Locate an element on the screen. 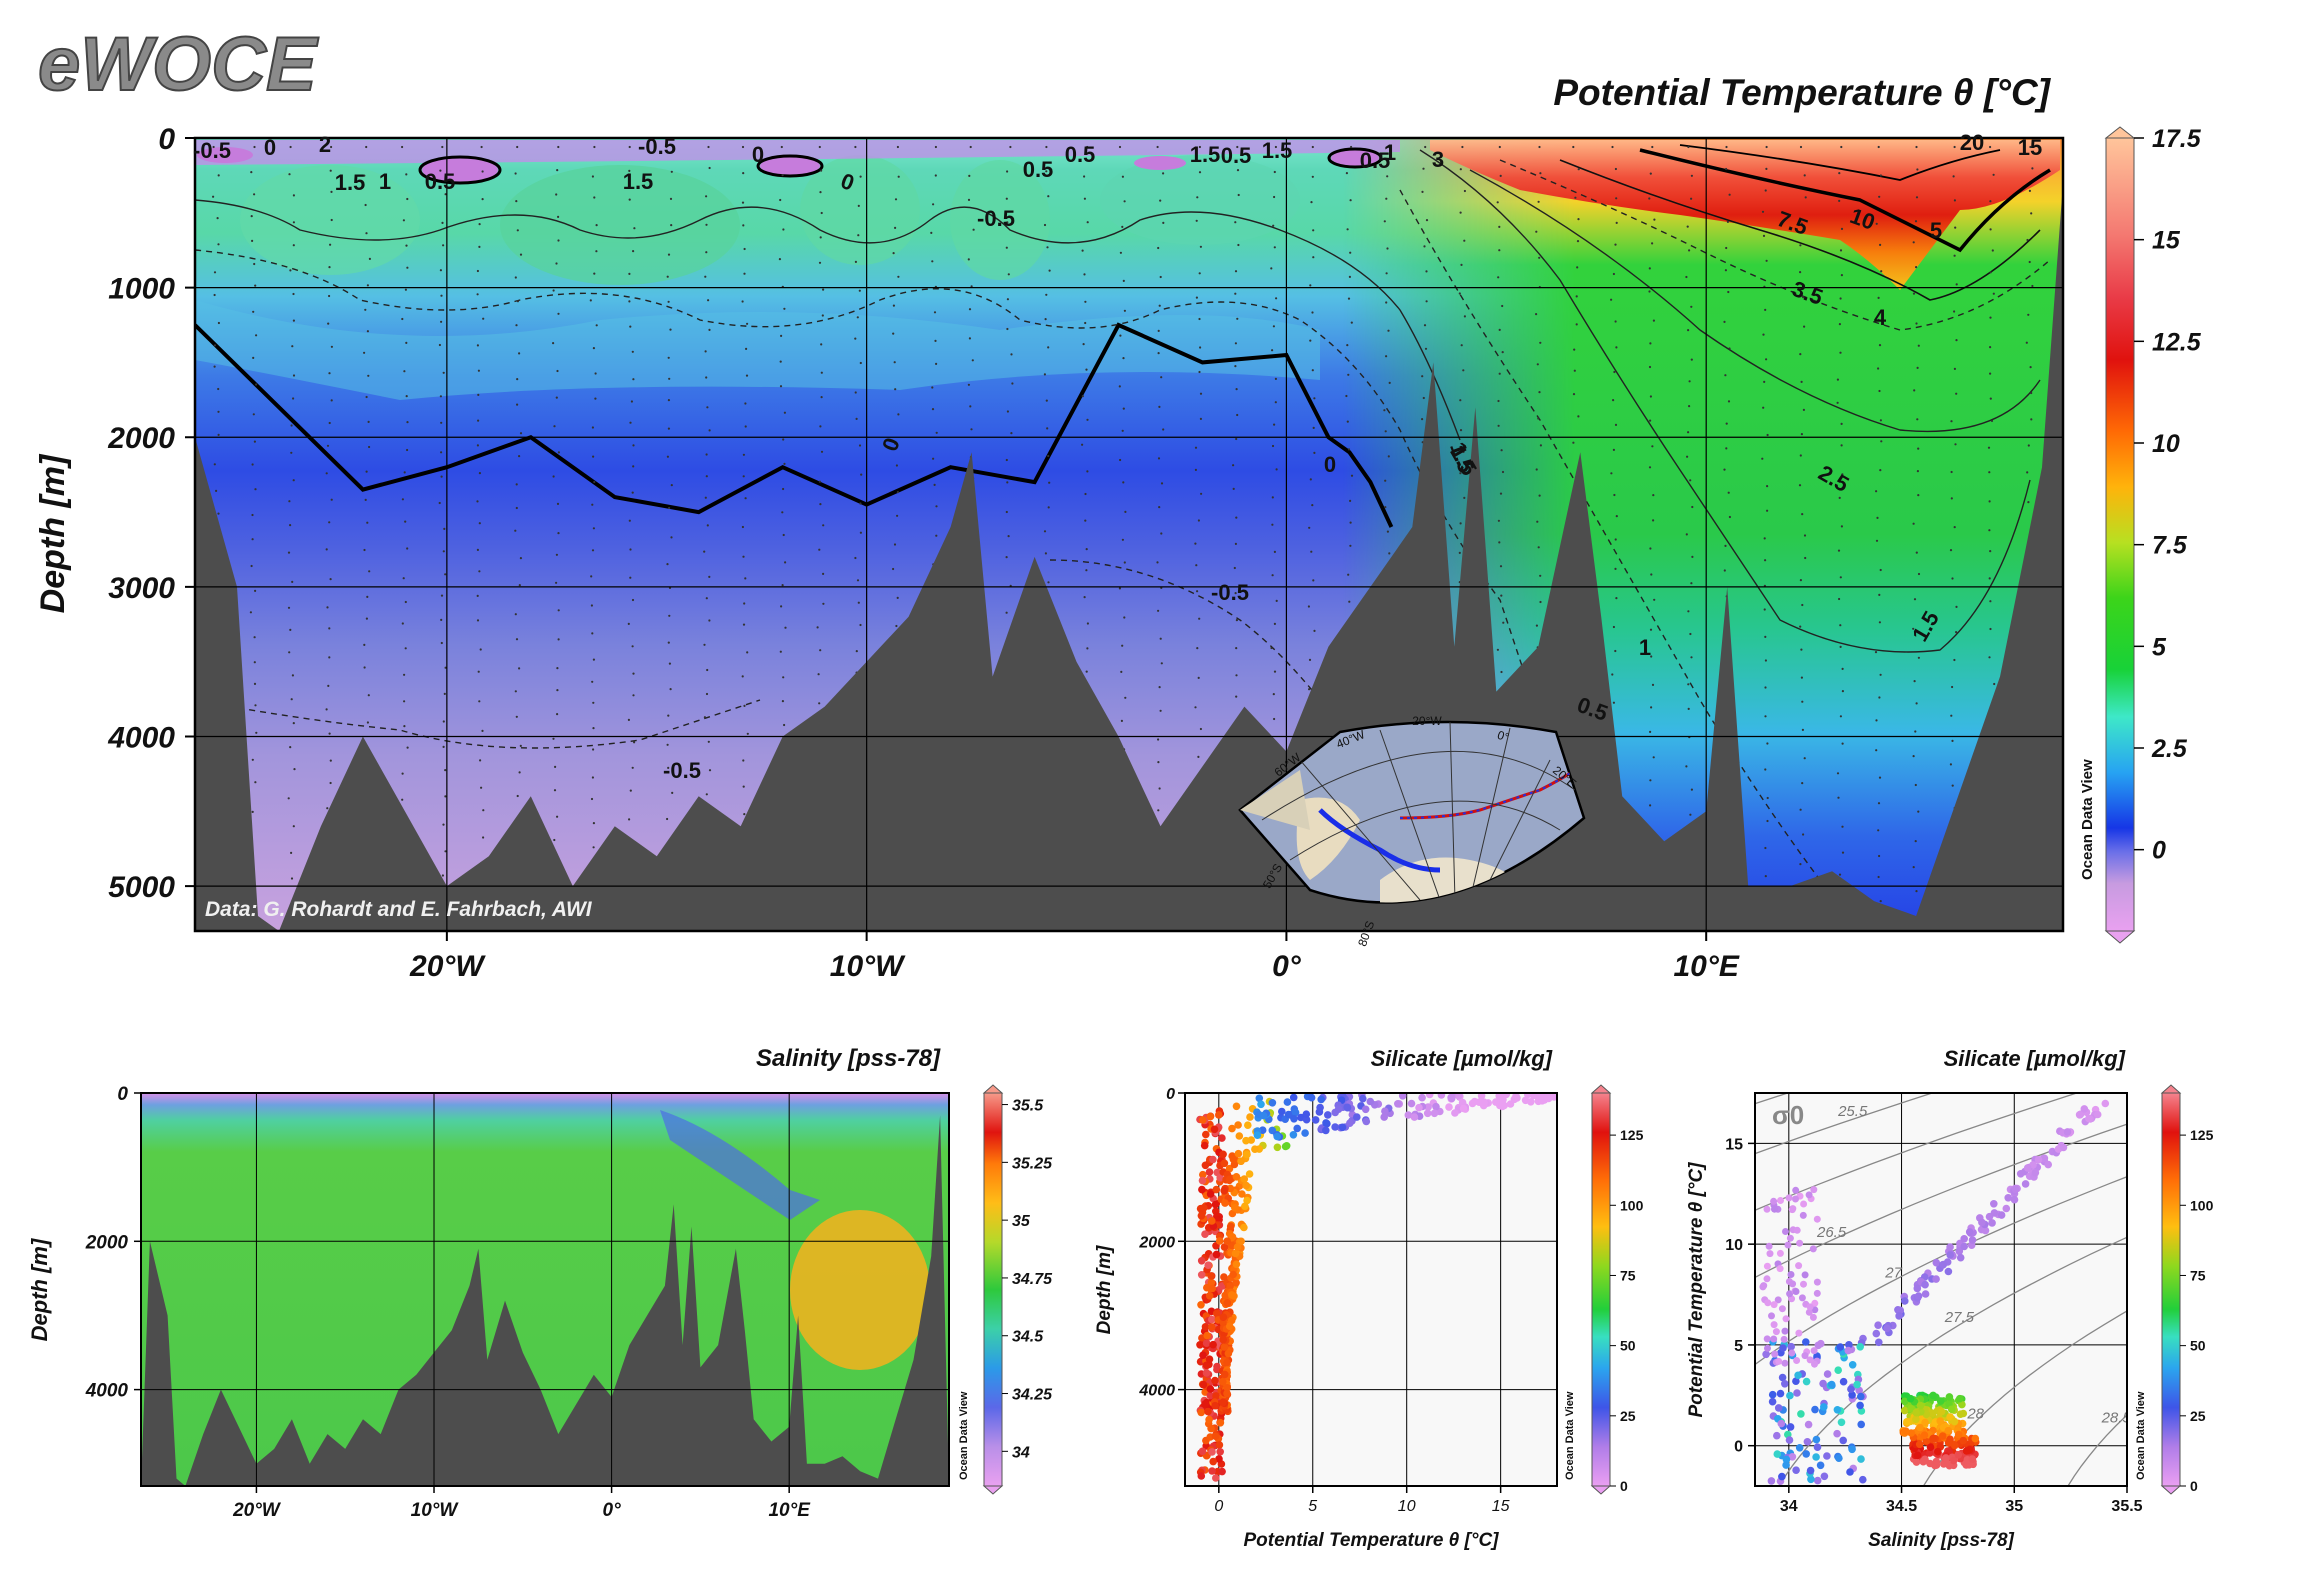  ts-x-tick-label: 35 is located at coordinates (2014, 1506).